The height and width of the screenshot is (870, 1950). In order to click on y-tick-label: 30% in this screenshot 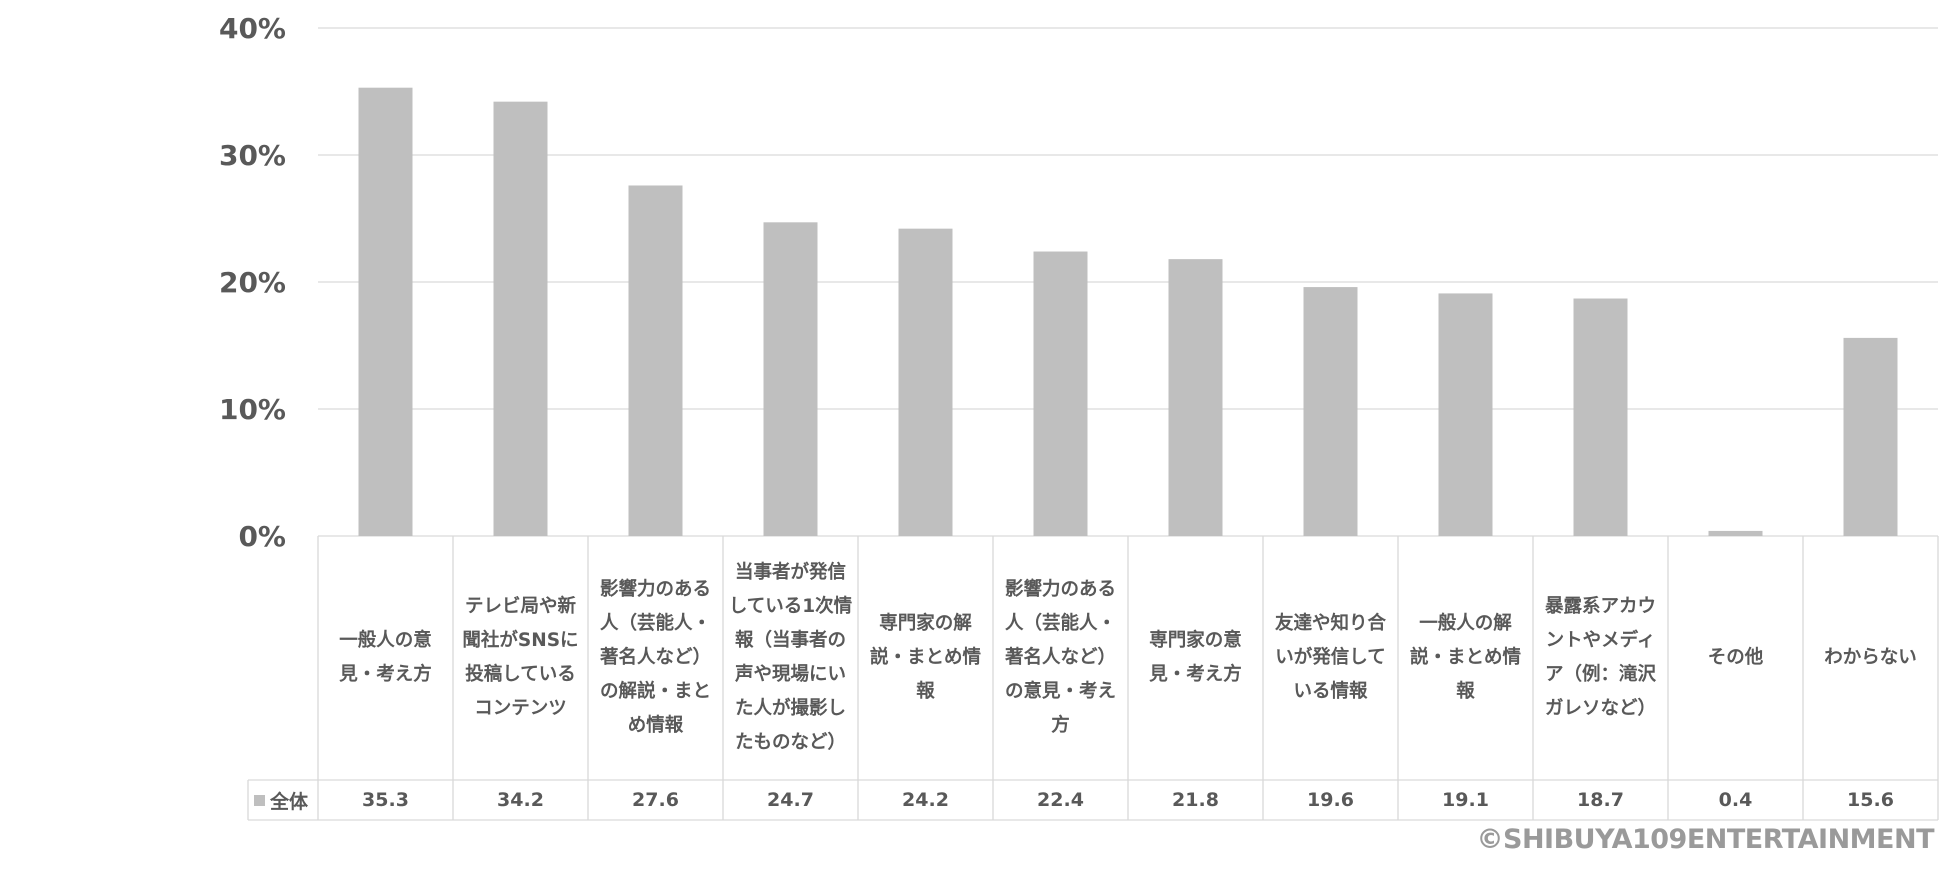, I will do `click(252, 155)`.